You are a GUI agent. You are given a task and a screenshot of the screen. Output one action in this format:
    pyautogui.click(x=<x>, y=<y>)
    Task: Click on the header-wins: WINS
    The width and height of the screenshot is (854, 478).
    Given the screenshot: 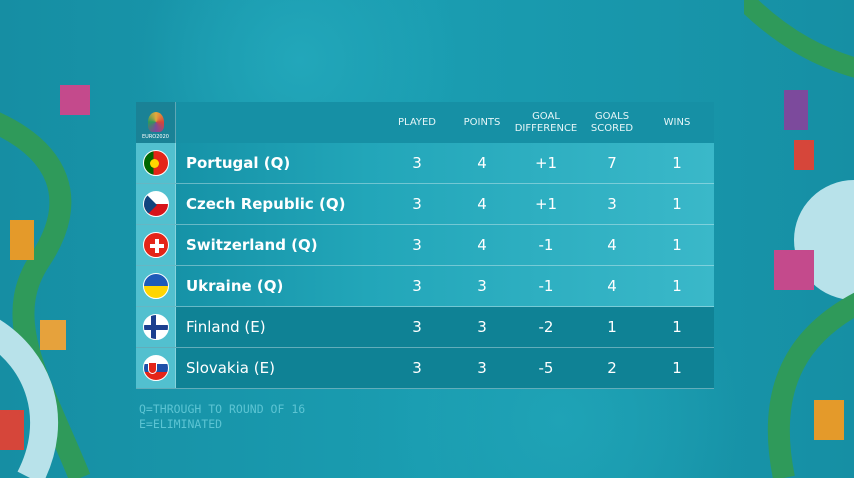 What is the action you would take?
    pyautogui.click(x=677, y=122)
    